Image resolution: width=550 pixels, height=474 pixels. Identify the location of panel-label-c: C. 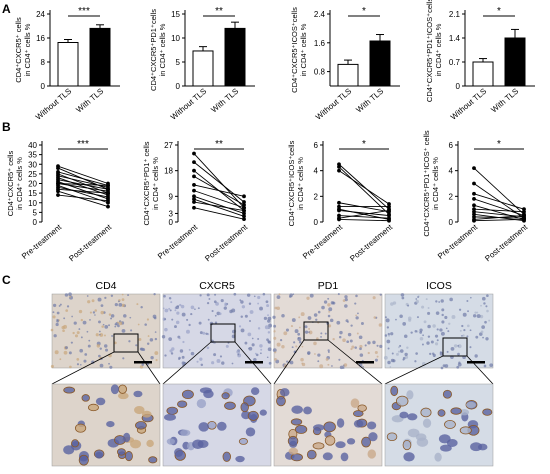
(6, 280).